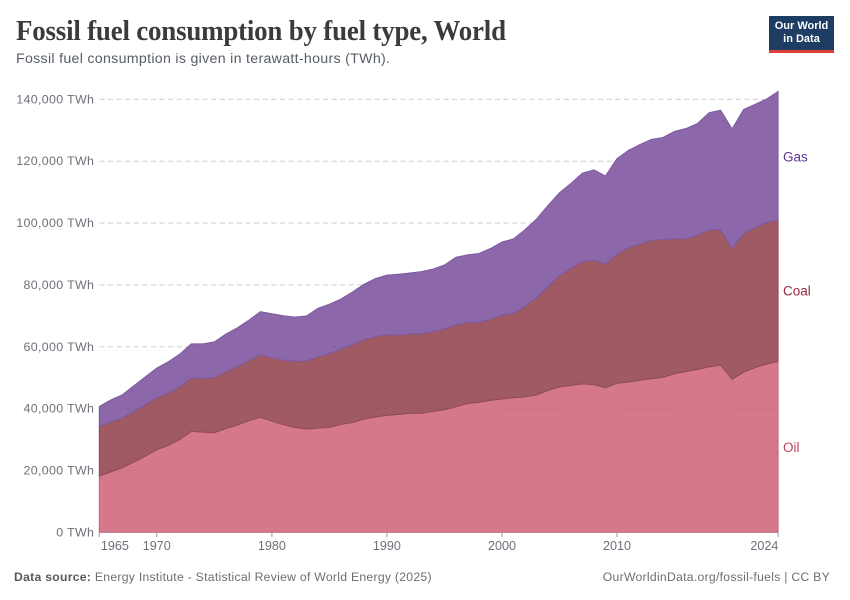 This screenshot has width=850, height=600. I want to click on svg-text: 20,000 TWh, so click(59, 471).